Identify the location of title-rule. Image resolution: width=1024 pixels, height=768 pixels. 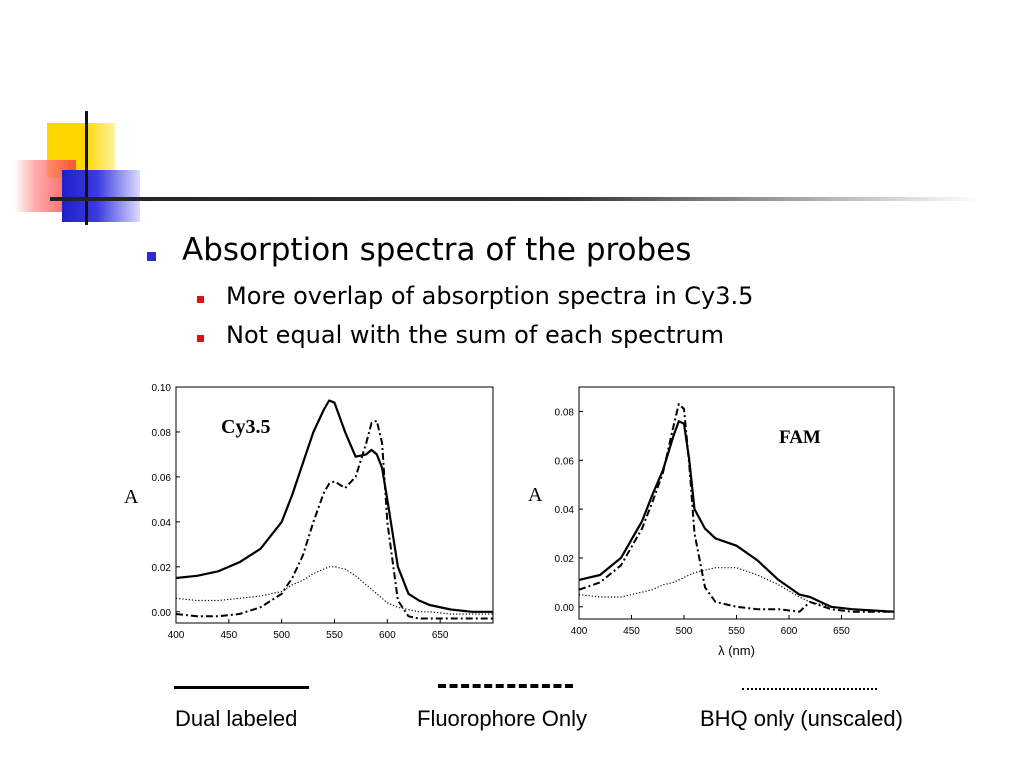
(515, 199).